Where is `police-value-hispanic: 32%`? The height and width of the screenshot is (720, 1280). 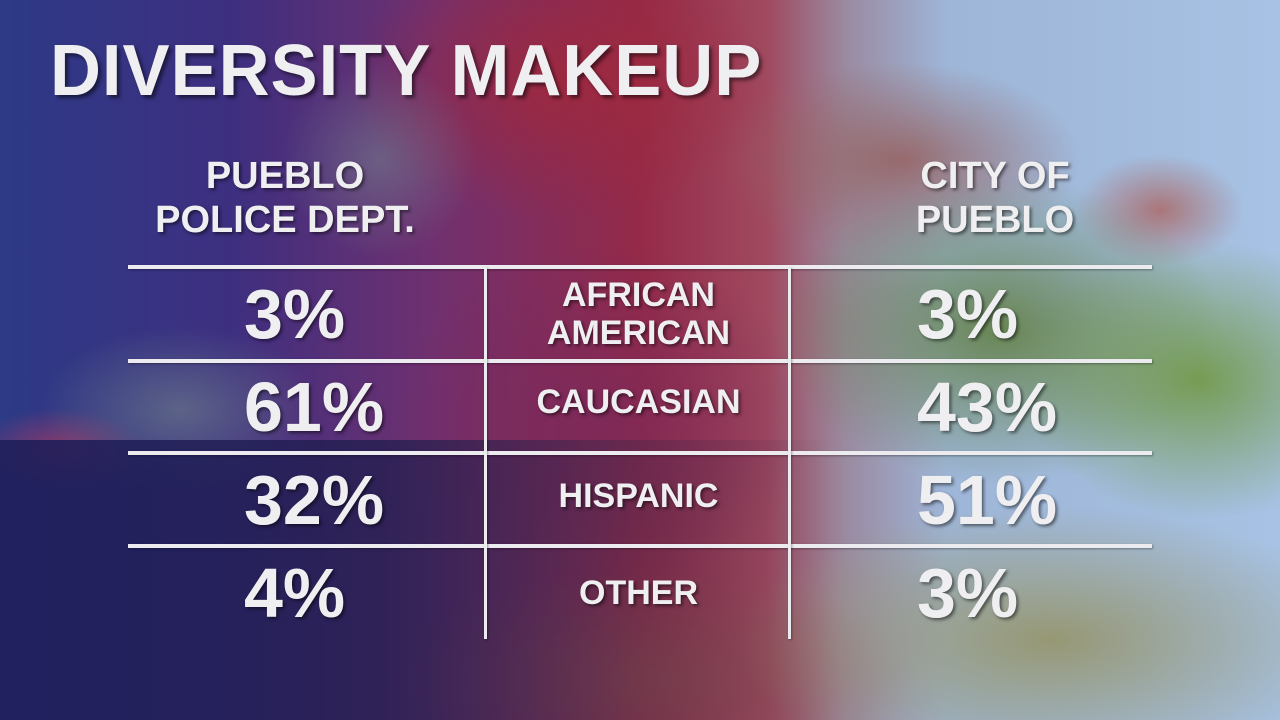 police-value-hispanic: 32% is located at coordinates (314, 499).